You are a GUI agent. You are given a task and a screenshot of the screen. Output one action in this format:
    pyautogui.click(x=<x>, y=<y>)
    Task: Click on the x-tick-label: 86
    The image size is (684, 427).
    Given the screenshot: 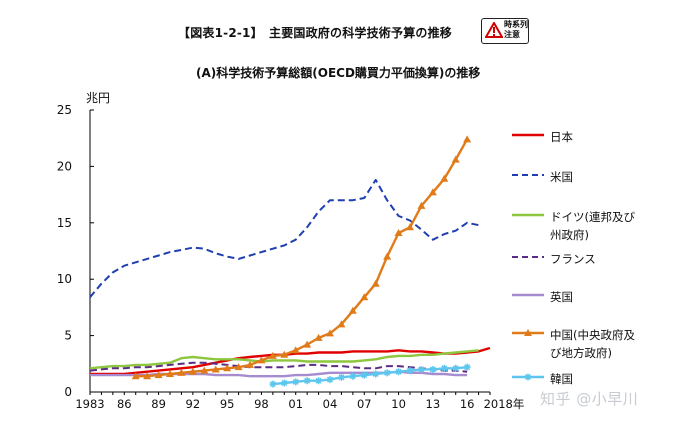 What is the action you would take?
    pyautogui.click(x=124, y=404)
    